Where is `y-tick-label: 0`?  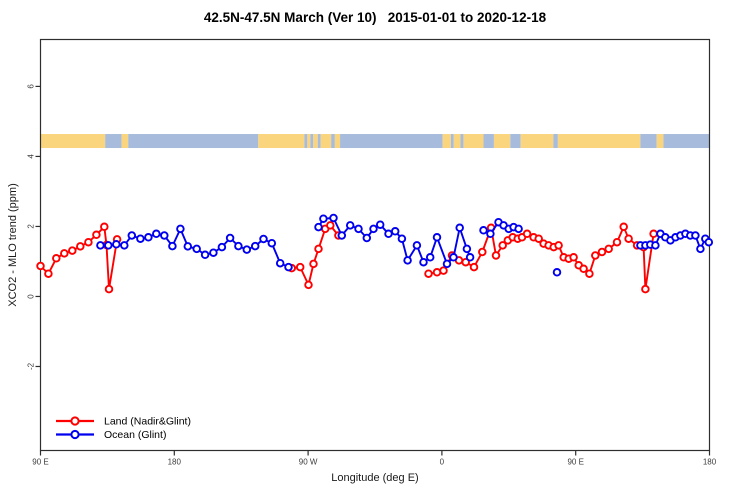 y-tick-label: 0 is located at coordinates (30, 296).